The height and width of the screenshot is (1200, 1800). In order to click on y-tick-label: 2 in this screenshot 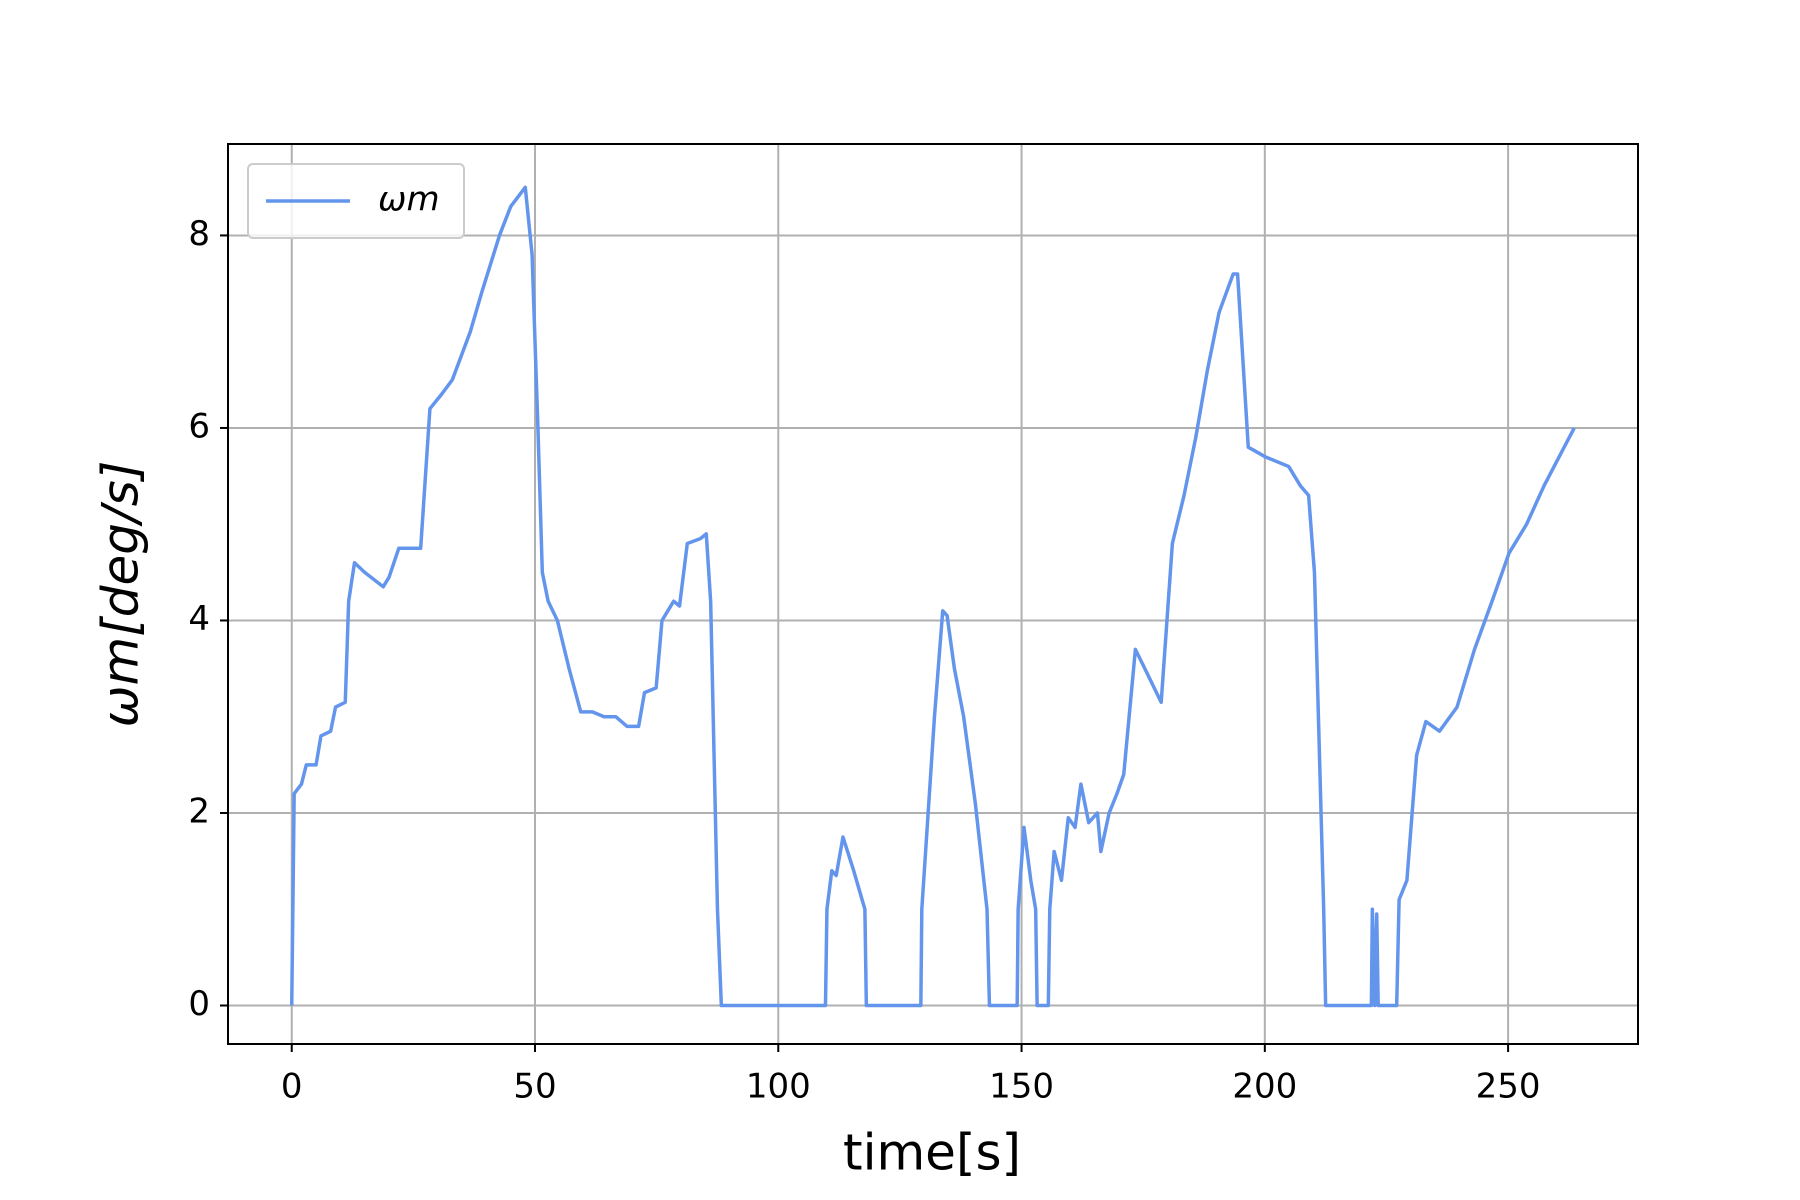, I will do `click(199, 811)`.